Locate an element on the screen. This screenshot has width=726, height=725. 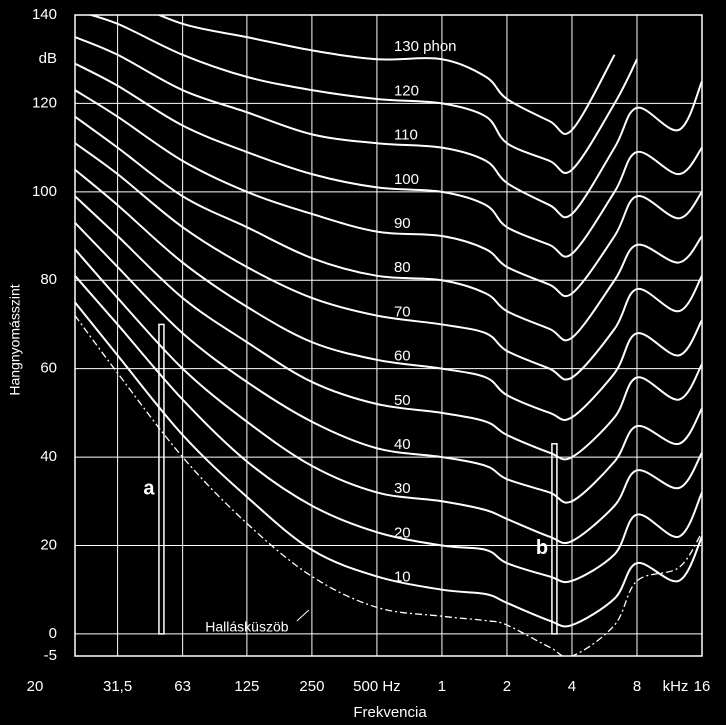
annotation-label: b is located at coordinates (542, 548).